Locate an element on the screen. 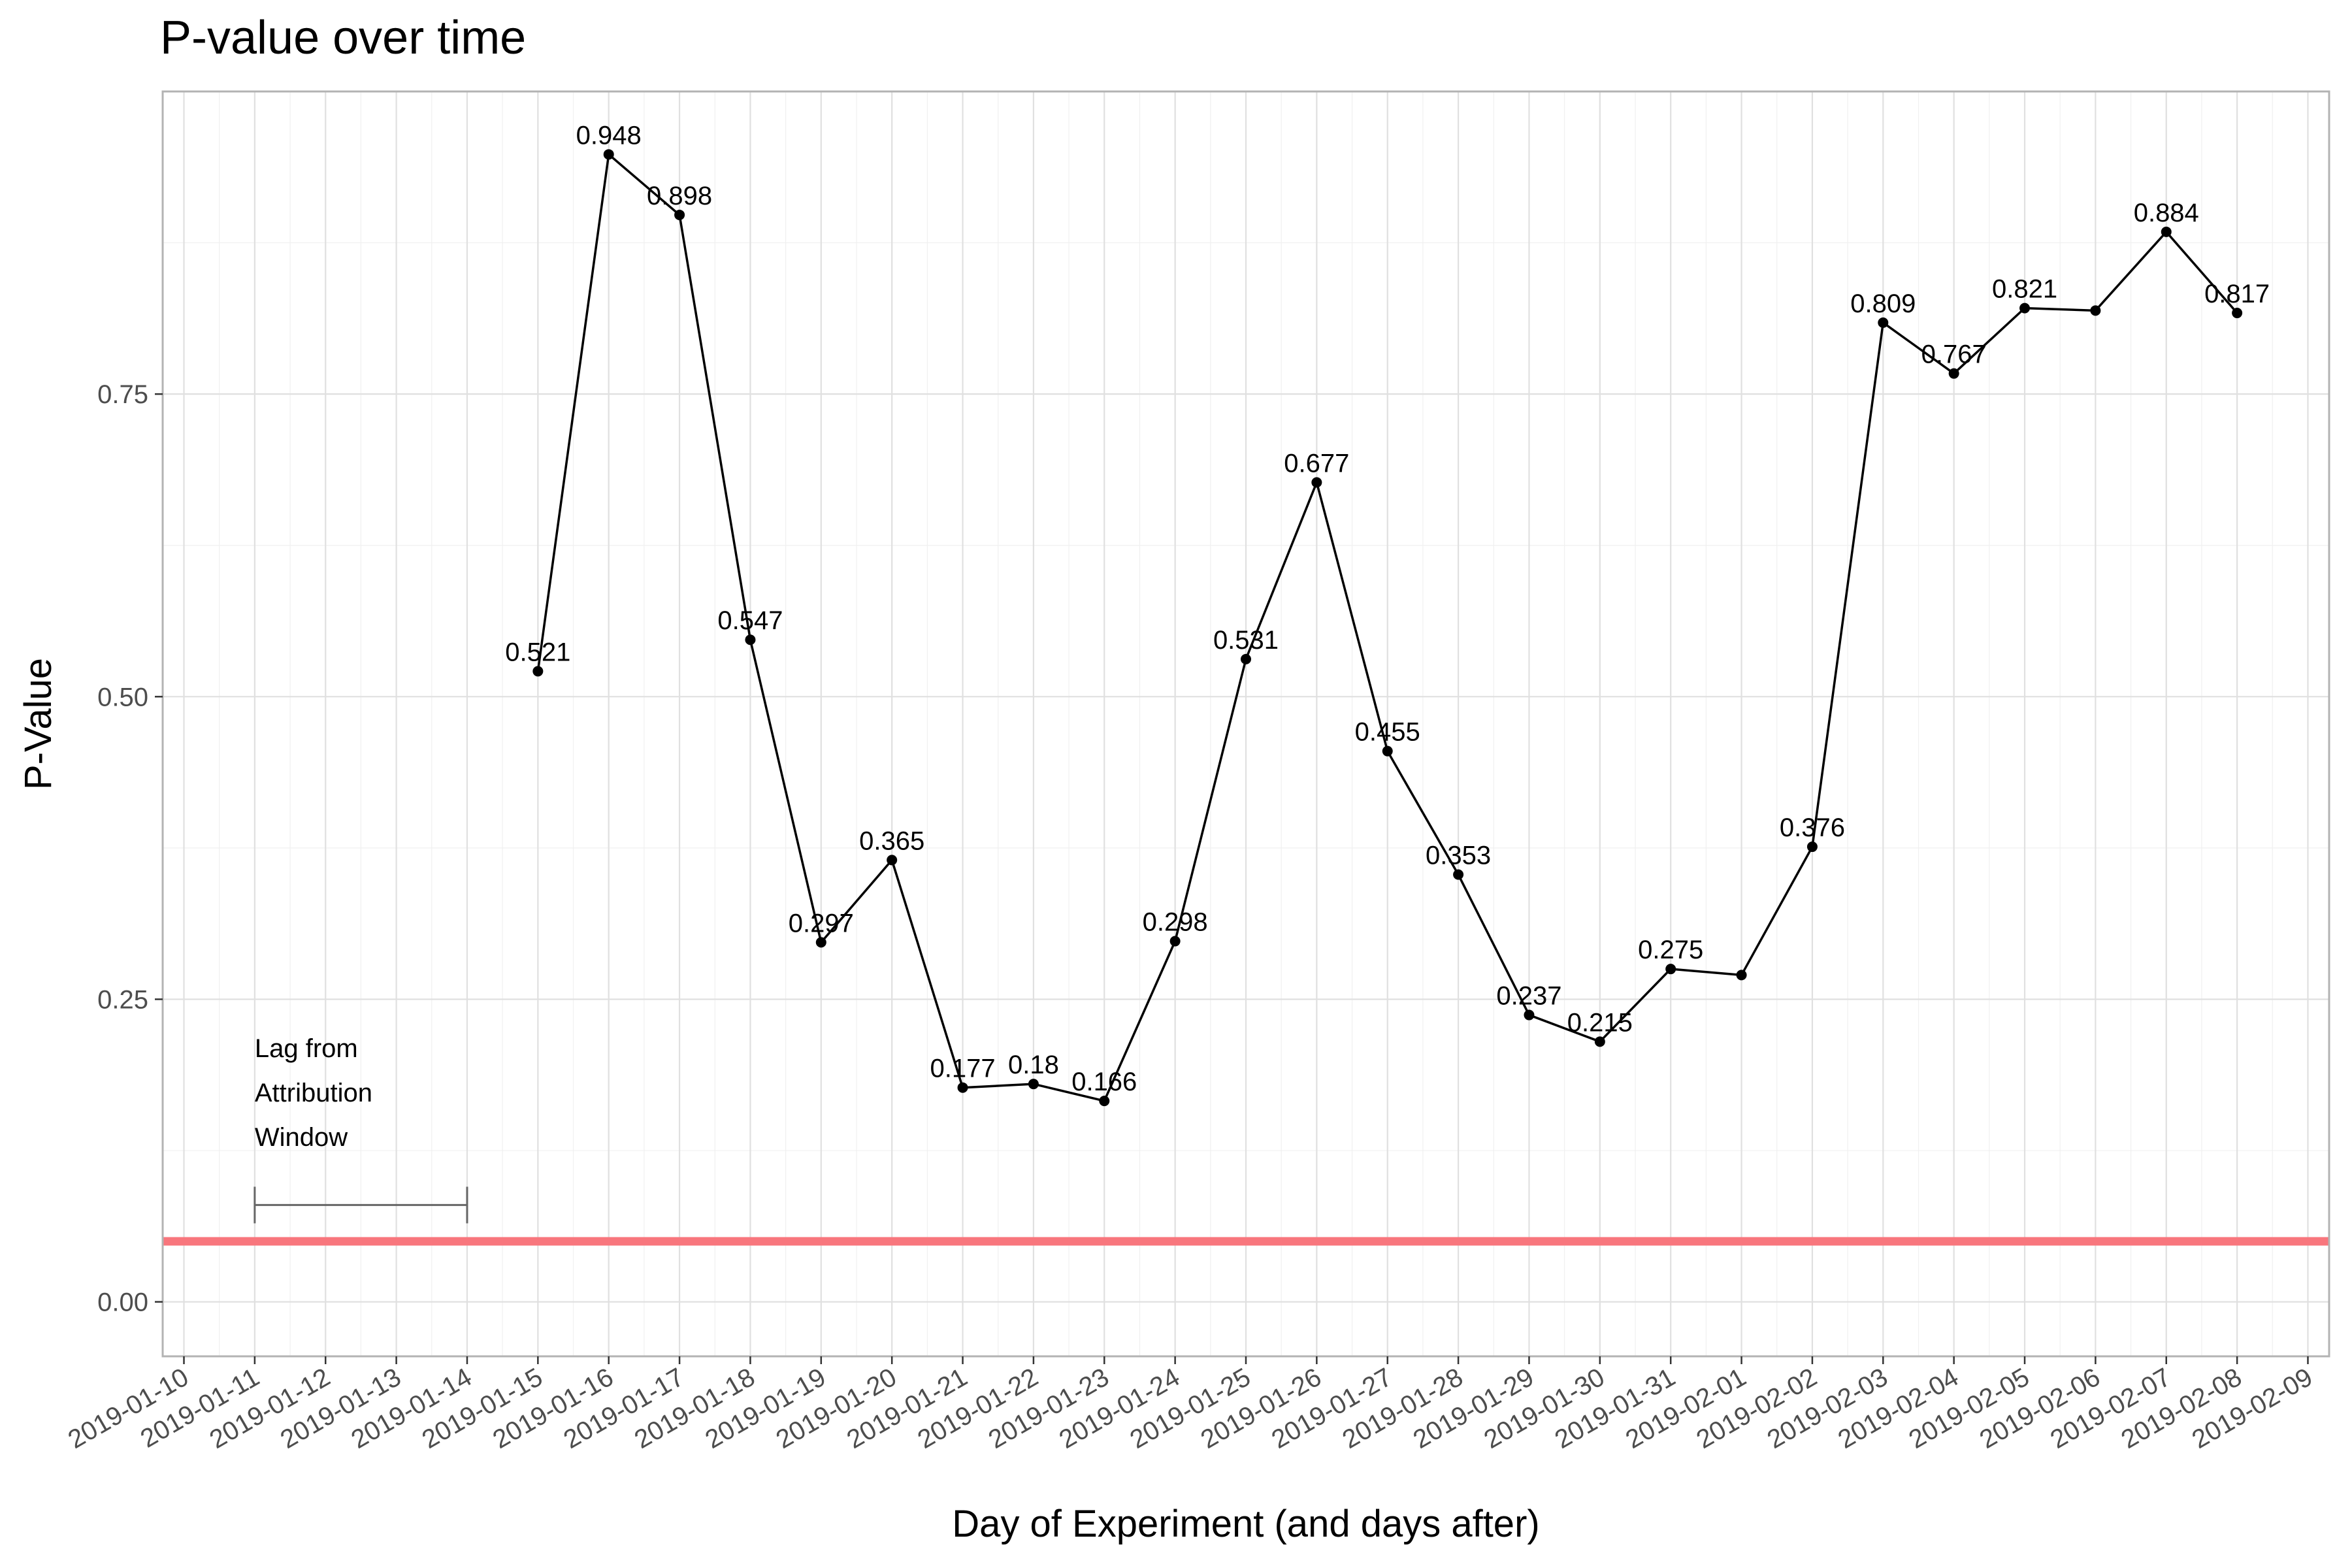 This screenshot has width=2352, height=1568. y-axis-title: P-Value is located at coordinates (38, 724).